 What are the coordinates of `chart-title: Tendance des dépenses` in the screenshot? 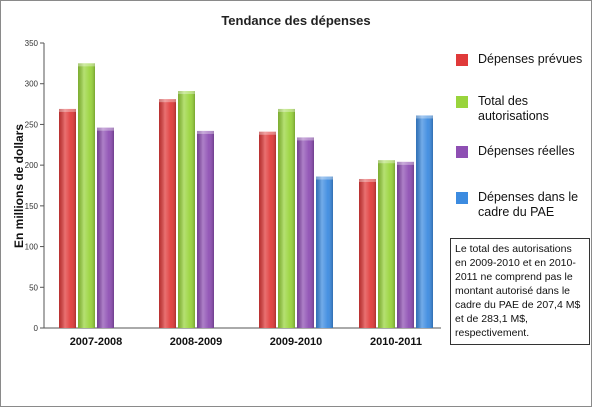 It's located at (296, 20).